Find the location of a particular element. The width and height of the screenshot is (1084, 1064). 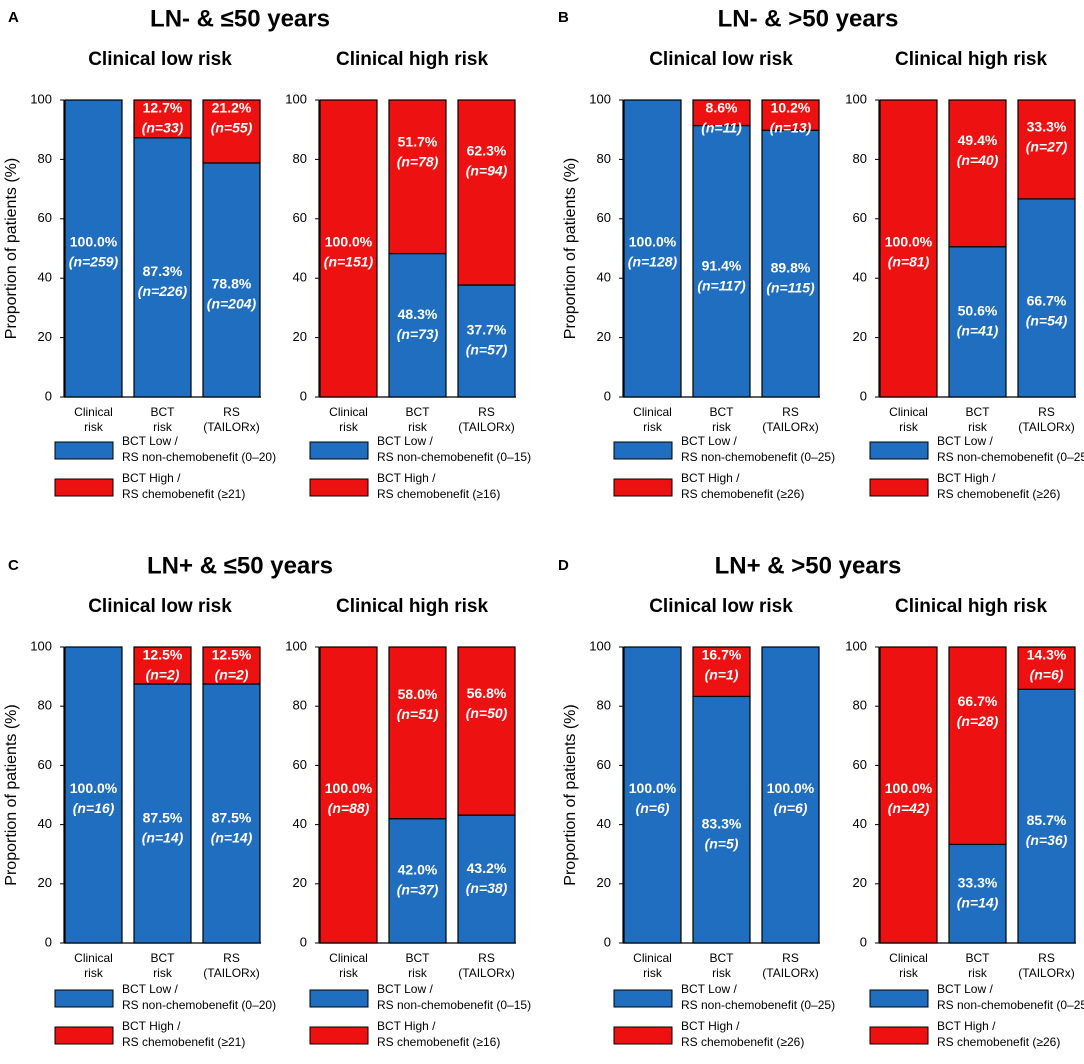

bar-label-percent: 66.7% is located at coordinates (1047, 301).